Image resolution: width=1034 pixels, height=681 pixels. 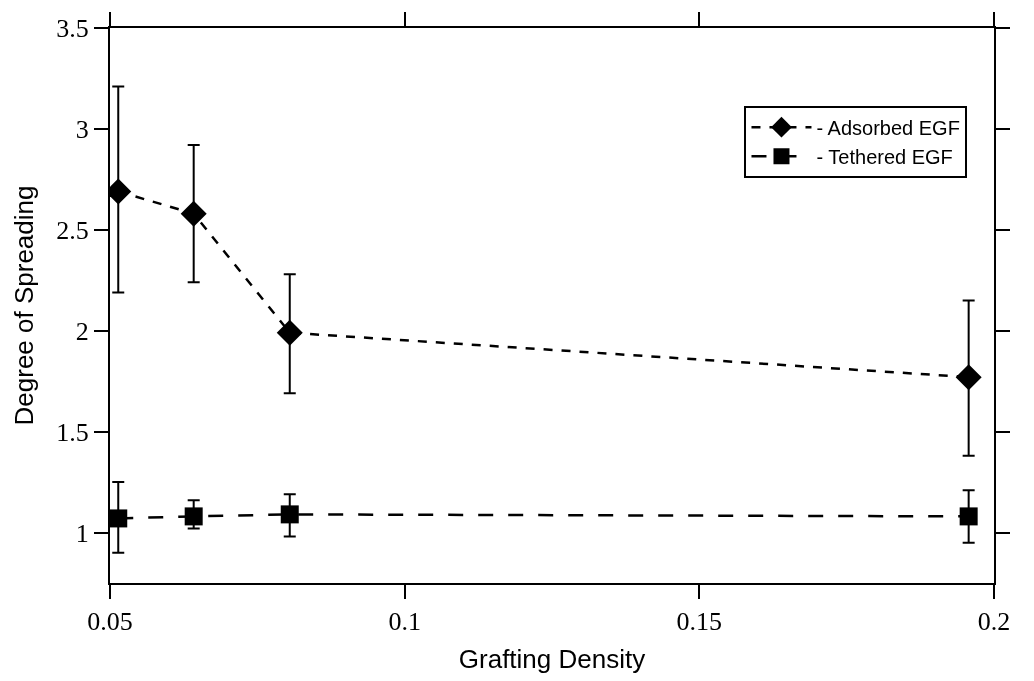 I want to click on x-tick-label: 0.2, so click(x=994, y=622).